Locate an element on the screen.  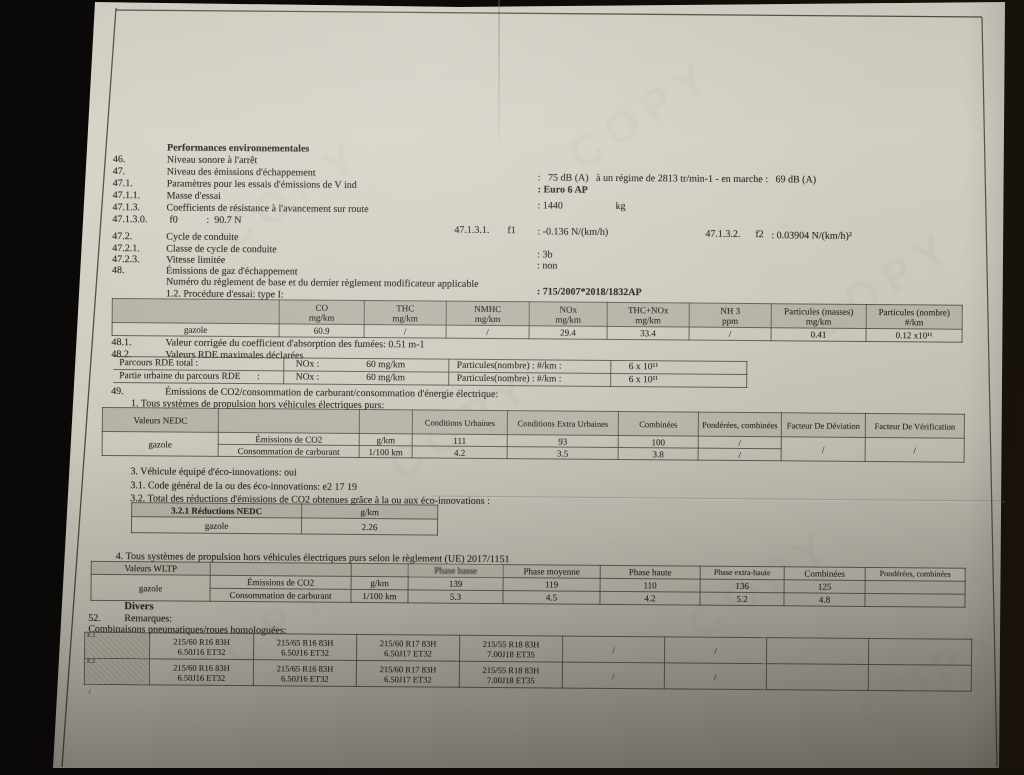
value-cell: 0.12 x10¹¹ is located at coordinates (914, 335).